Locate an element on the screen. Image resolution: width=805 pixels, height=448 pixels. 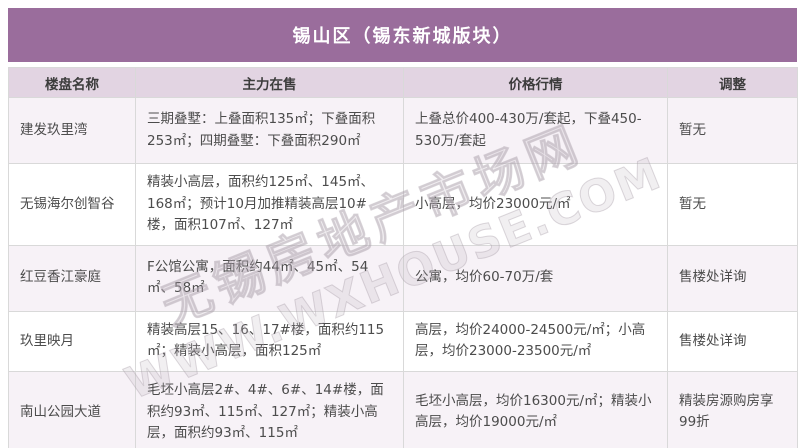
cell-property-name: 红豆香江豪庭 is located at coordinates (72, 278).